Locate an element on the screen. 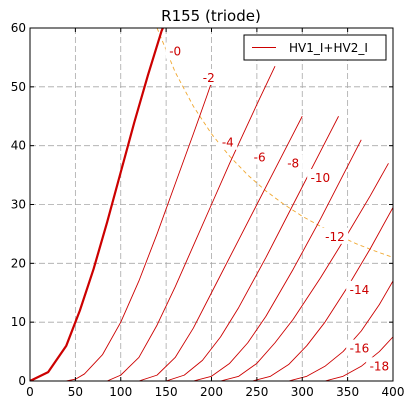 The image size is (411, 401). x-tick-label: 100 is located at coordinates (120, 392).